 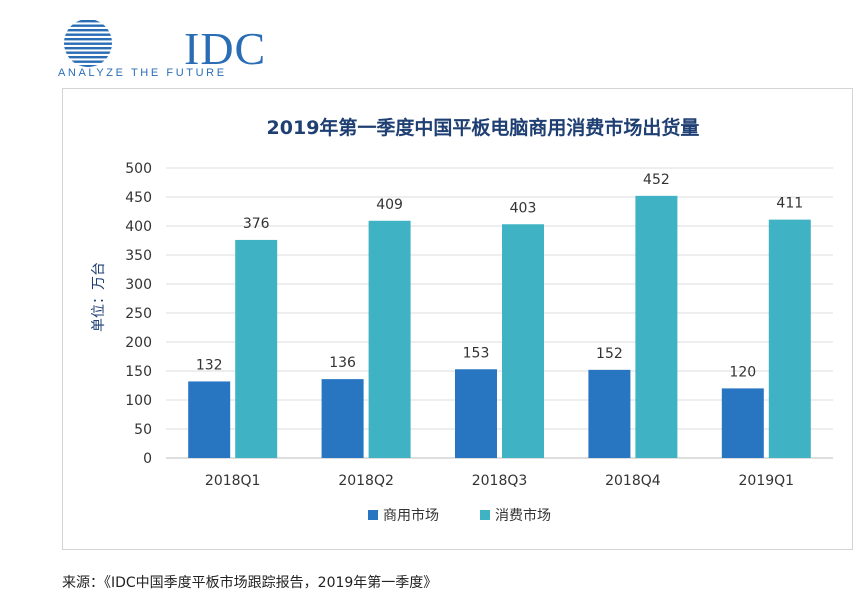 I want to click on globe-logo-icon, so click(x=88, y=43).